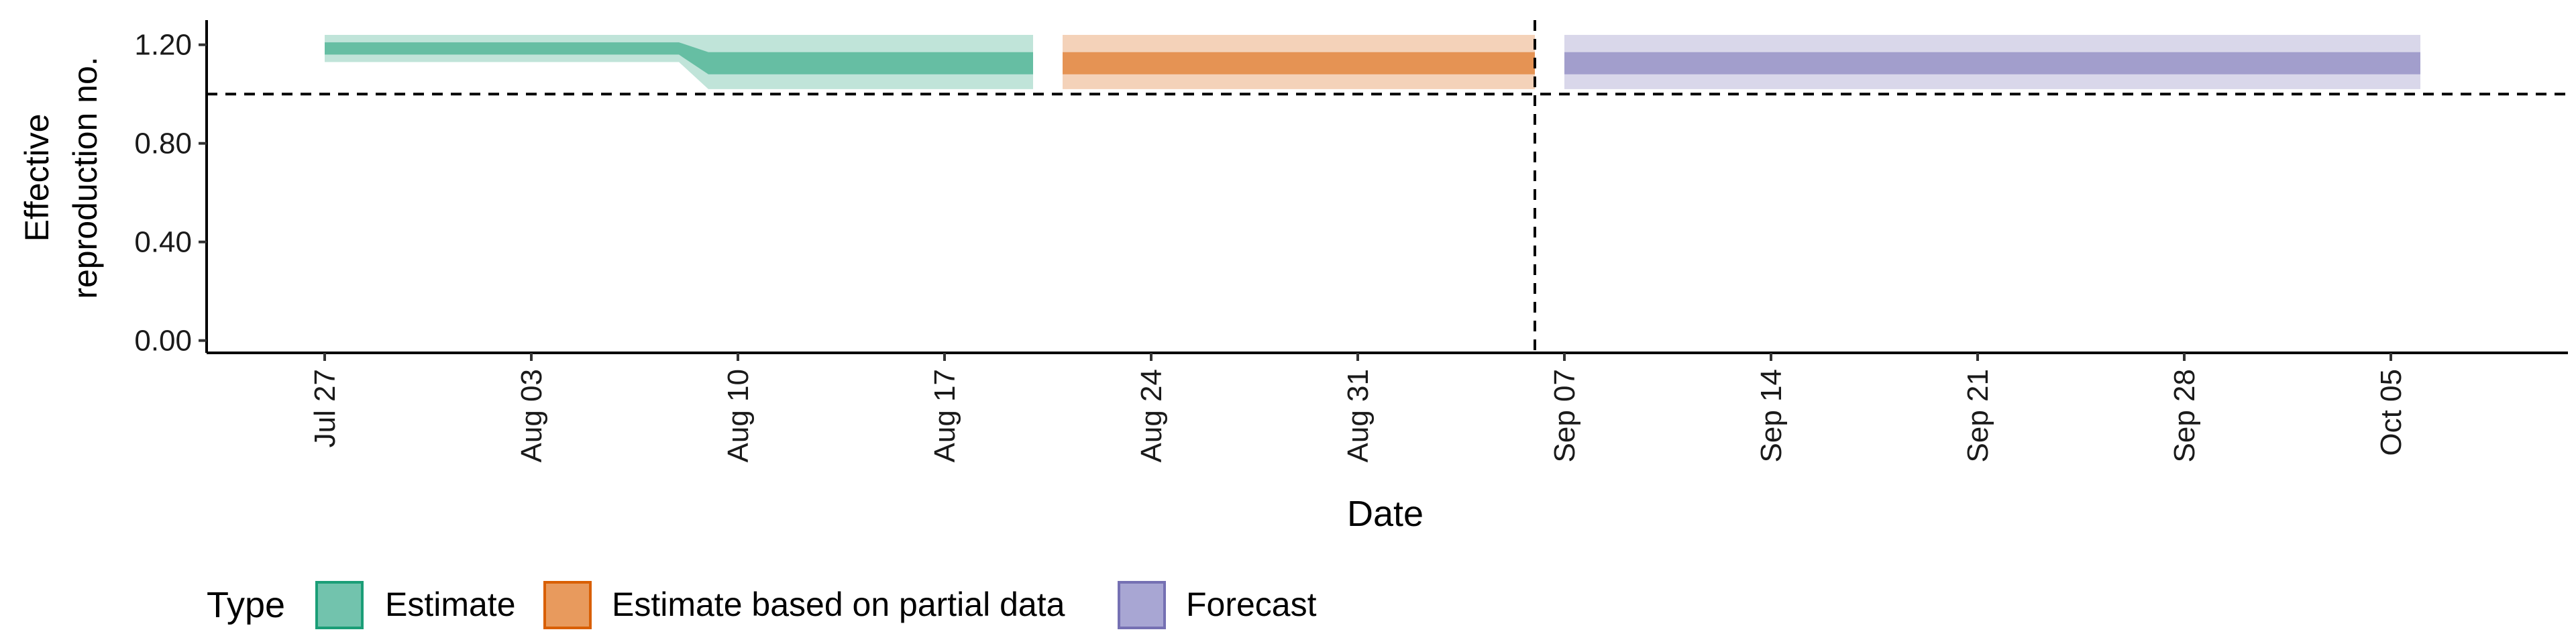  I want to click on series-estimate, so click(679, 62).